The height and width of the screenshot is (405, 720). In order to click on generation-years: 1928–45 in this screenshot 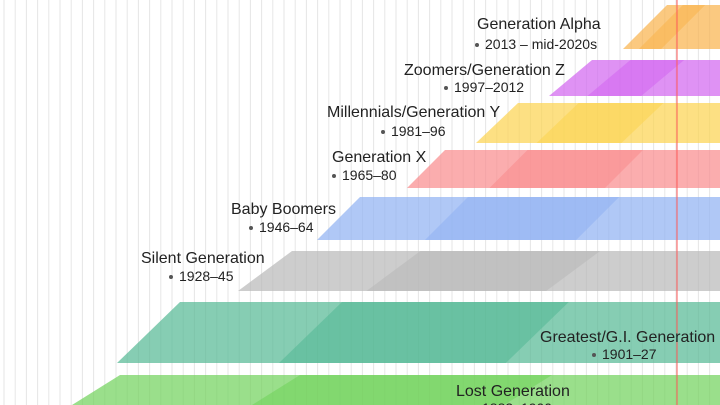, I will do `click(206, 276)`.